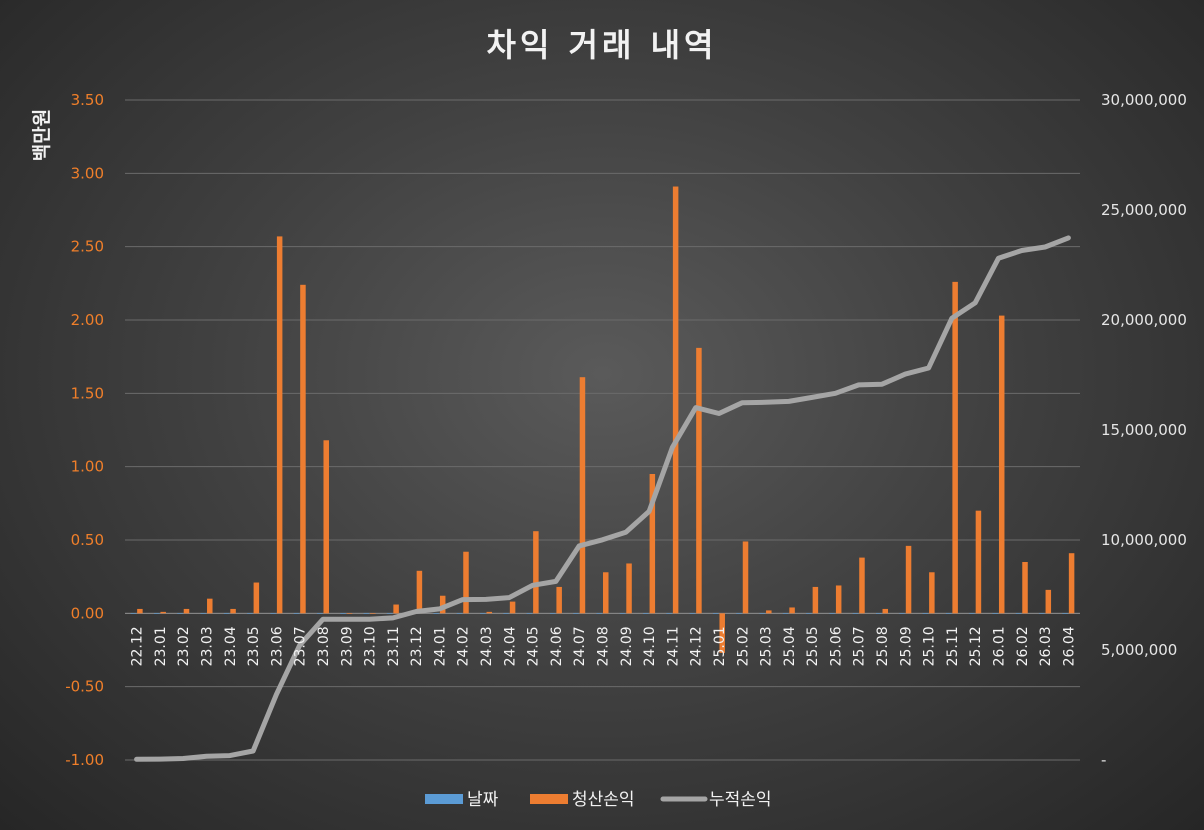 The height and width of the screenshot is (830, 1204). What do you see at coordinates (87, 320) in the screenshot?
I see `left-tick-label: 2.00` at bounding box center [87, 320].